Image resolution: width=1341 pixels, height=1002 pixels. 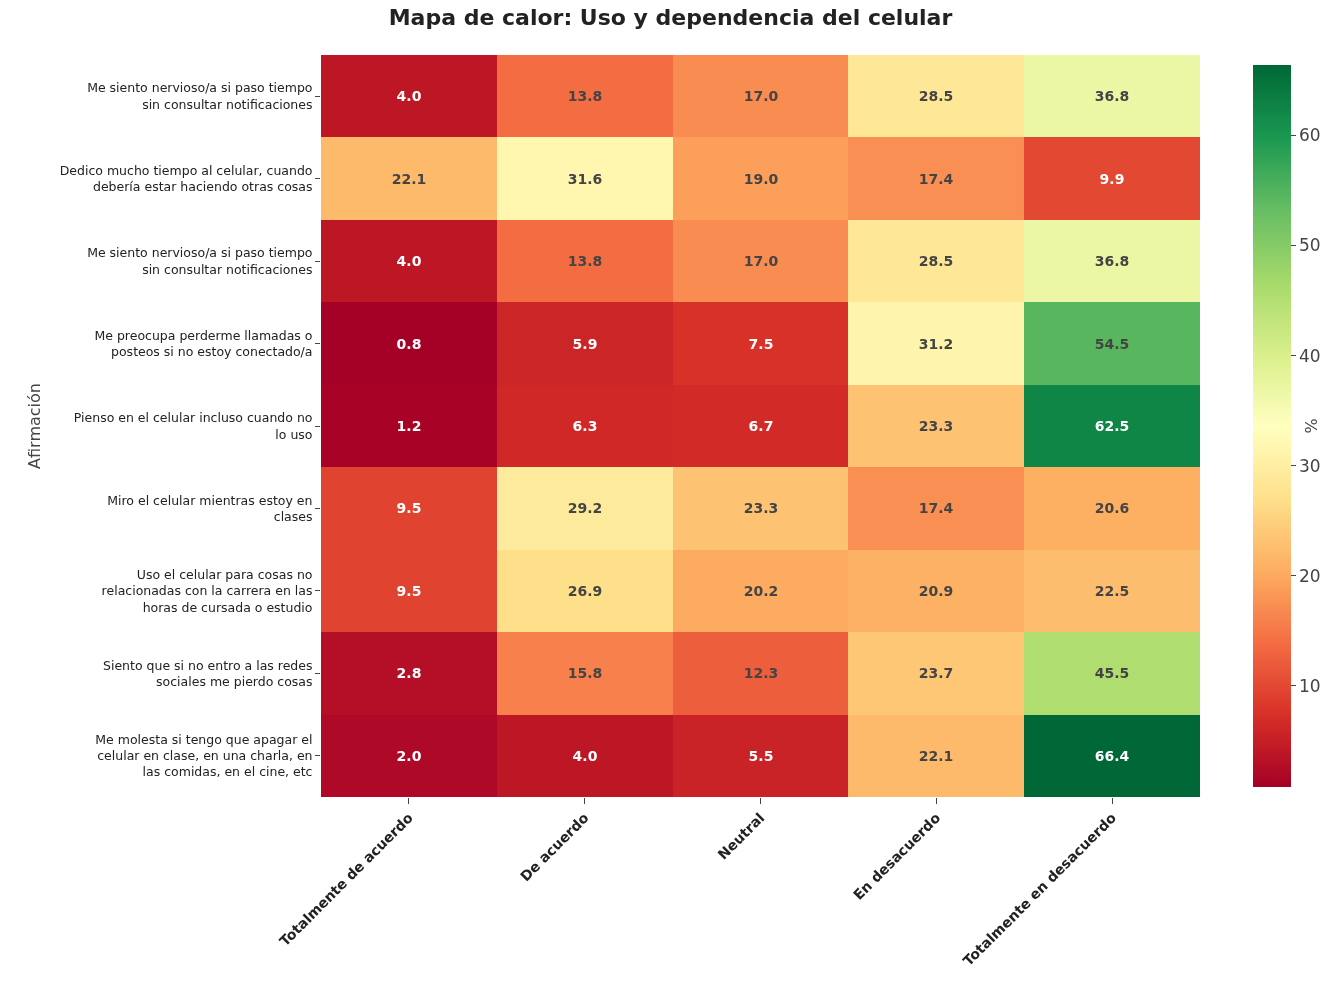 What do you see at coordinates (34, 426) in the screenshot?
I see `y-axis-title: Afirmación` at bounding box center [34, 426].